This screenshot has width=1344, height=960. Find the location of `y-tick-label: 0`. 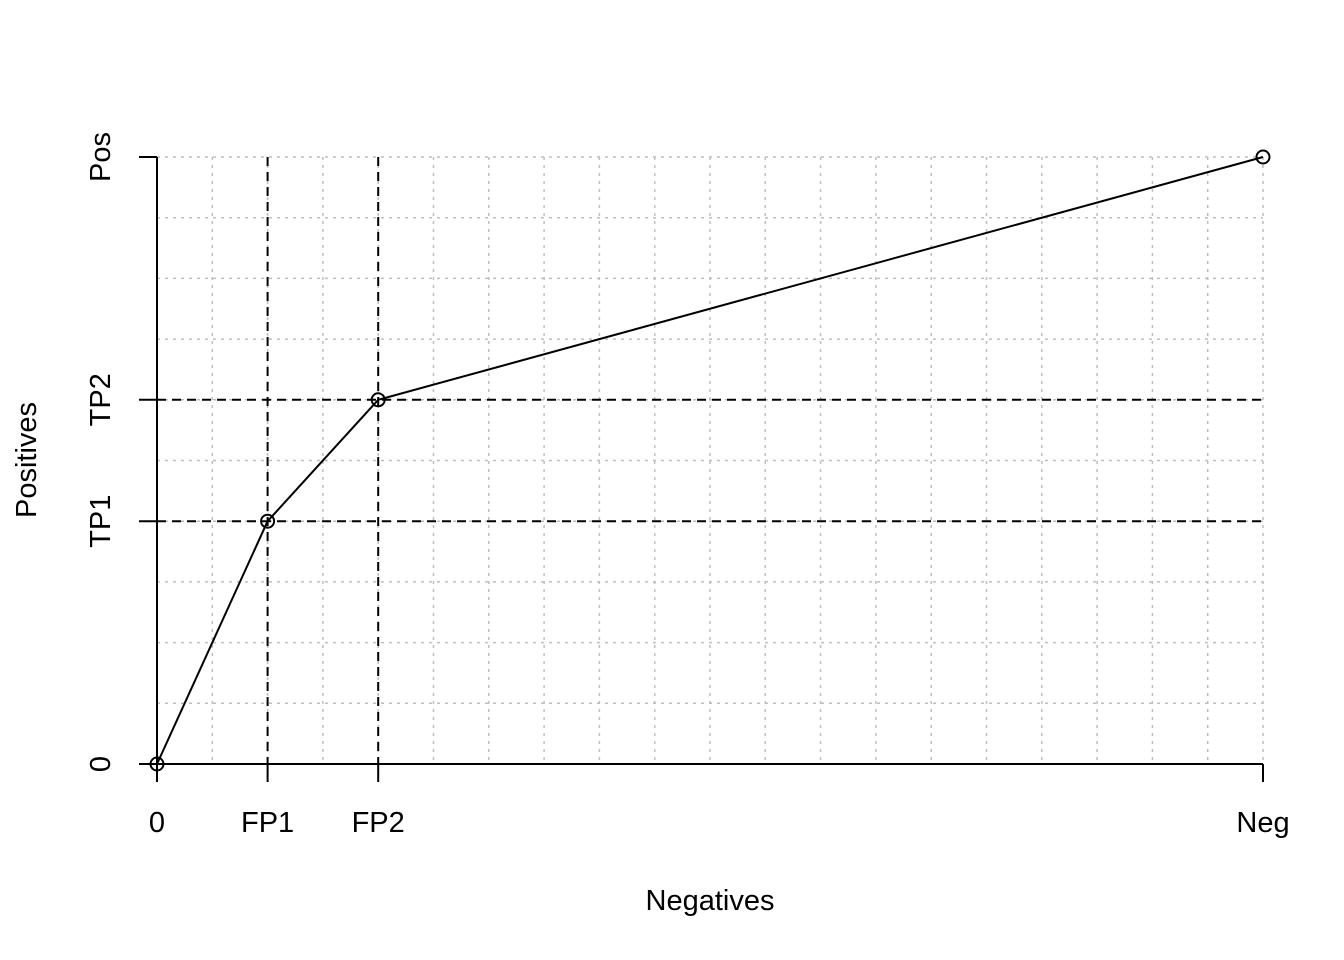

y-tick-label: 0 is located at coordinates (101, 764).